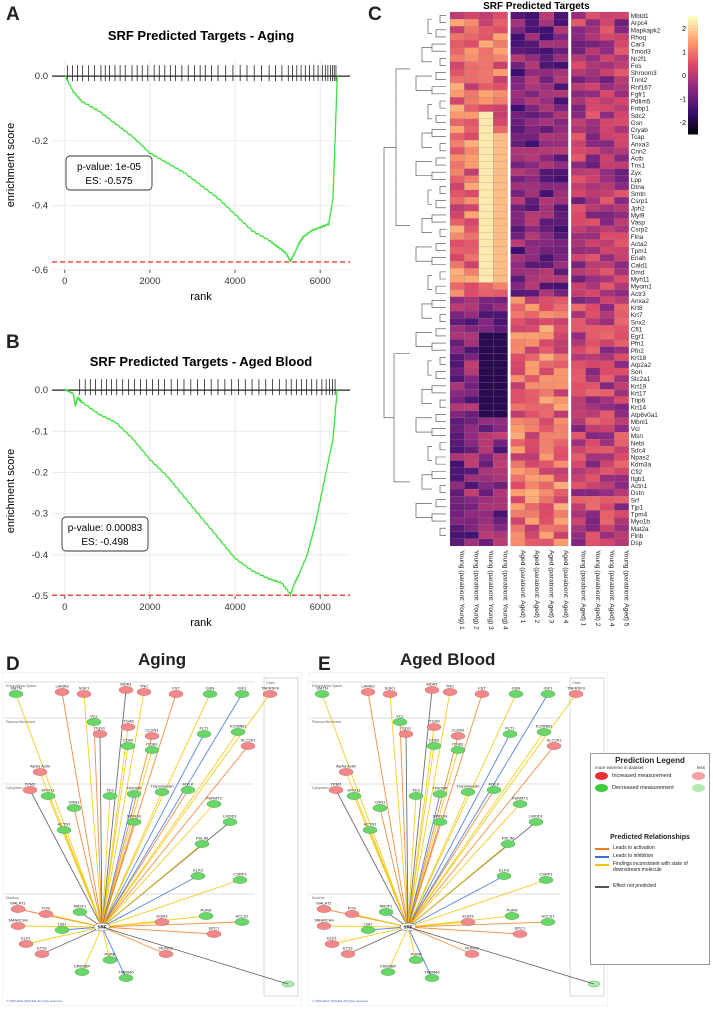  I want to click on row-label: Mat2a, so click(640, 529).